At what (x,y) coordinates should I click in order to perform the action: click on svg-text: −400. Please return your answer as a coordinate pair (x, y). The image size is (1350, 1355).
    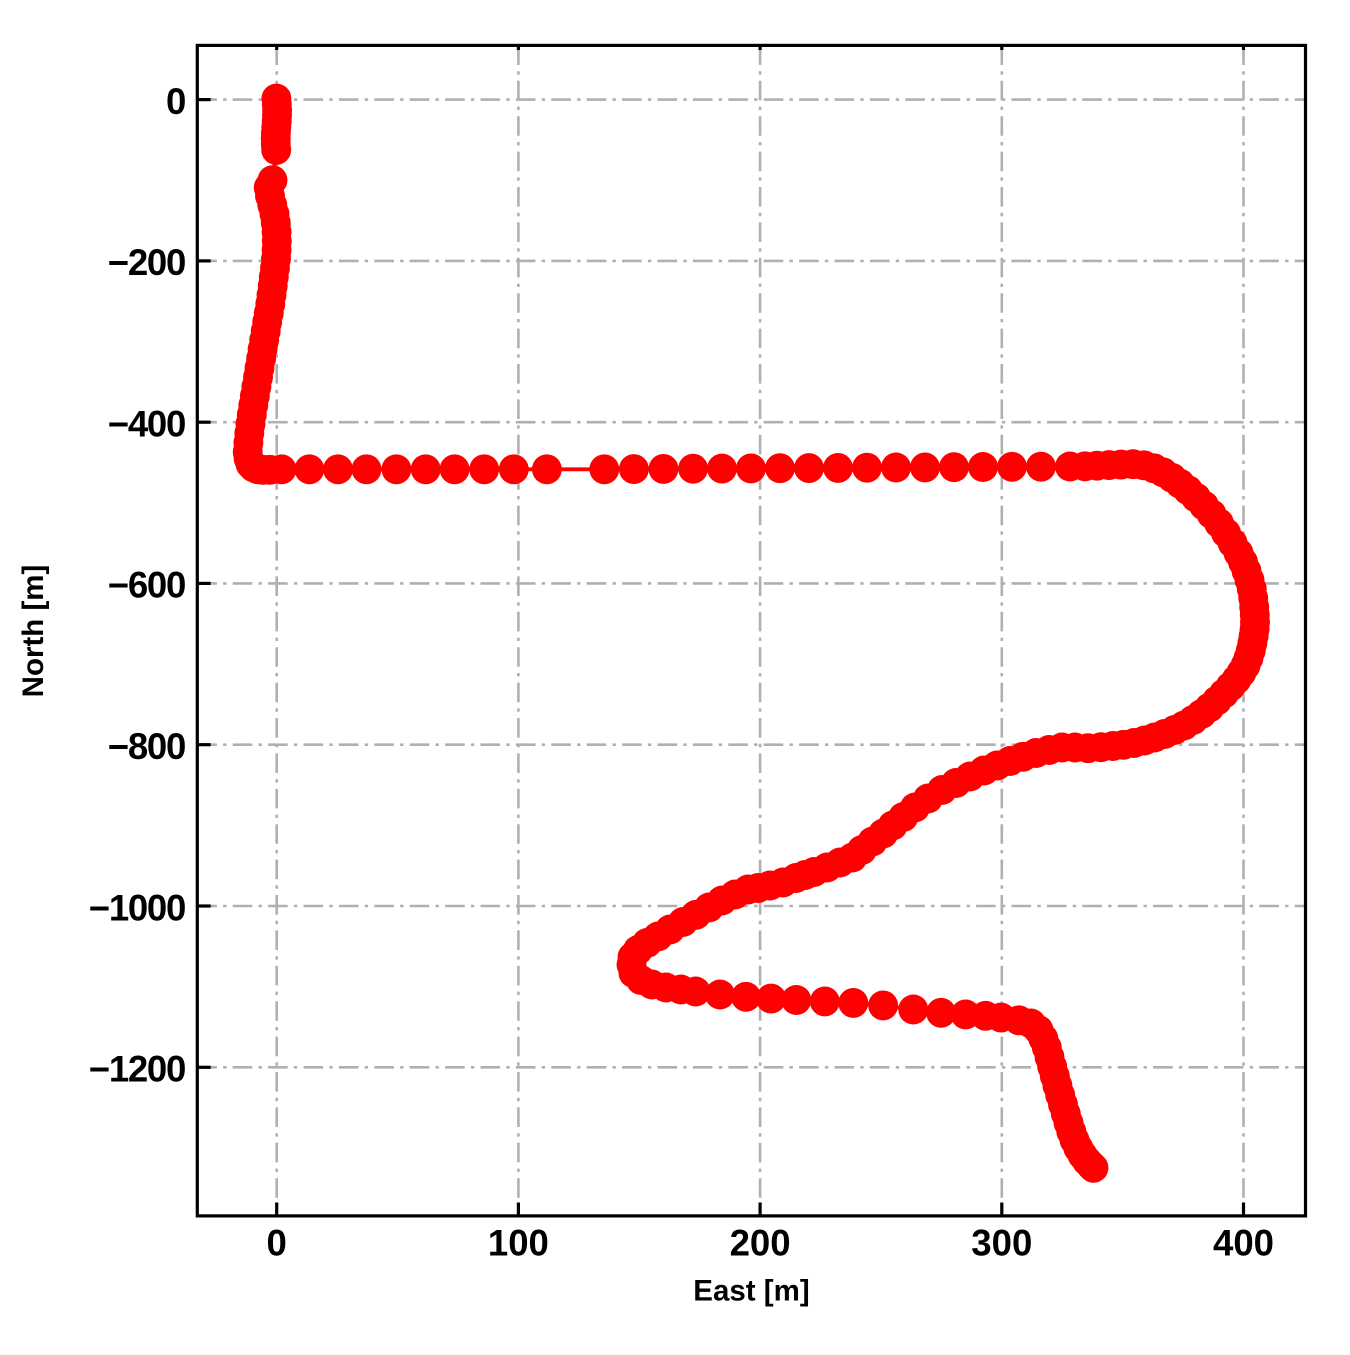
    Looking at the image, I should click on (146, 424).